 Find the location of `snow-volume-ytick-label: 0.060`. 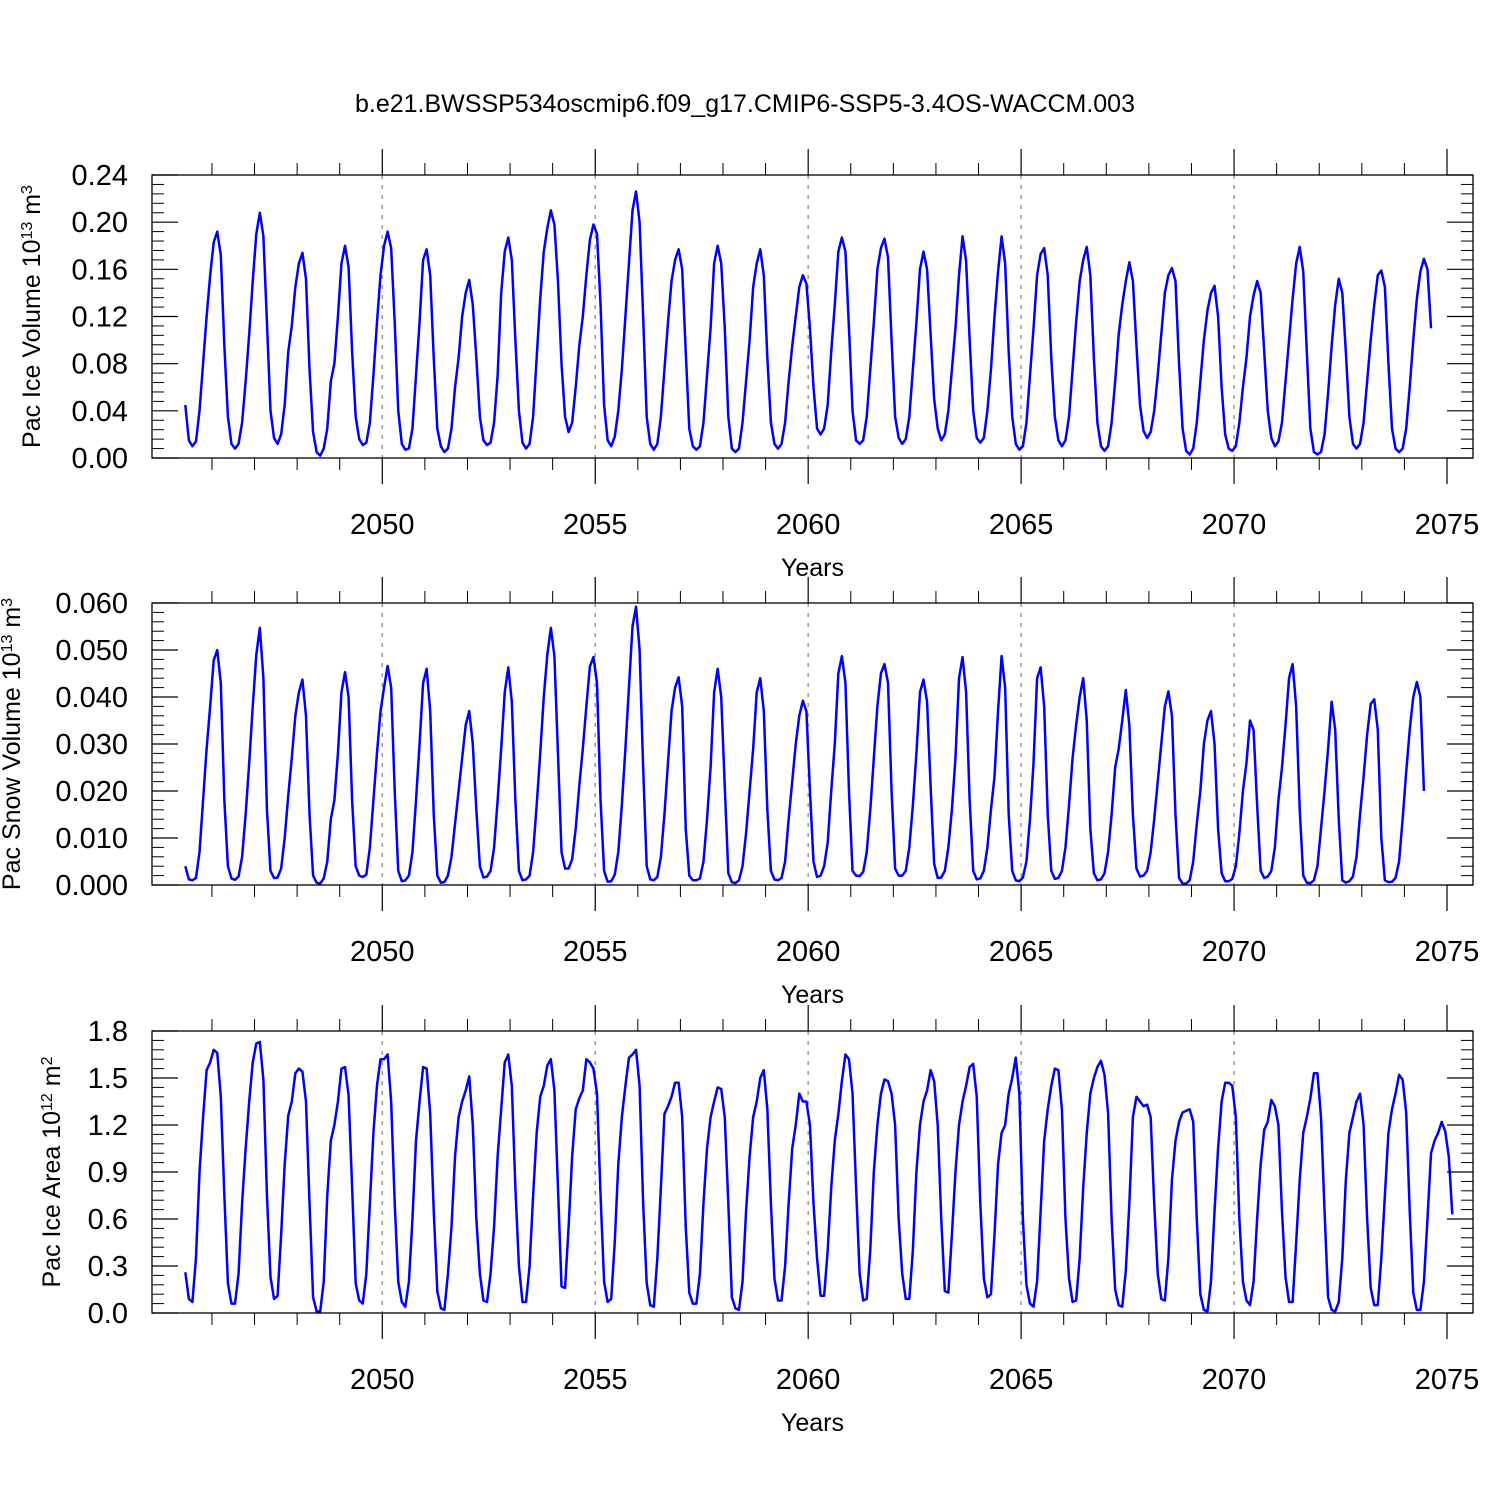

snow-volume-ytick-label: 0.060 is located at coordinates (91, 604).